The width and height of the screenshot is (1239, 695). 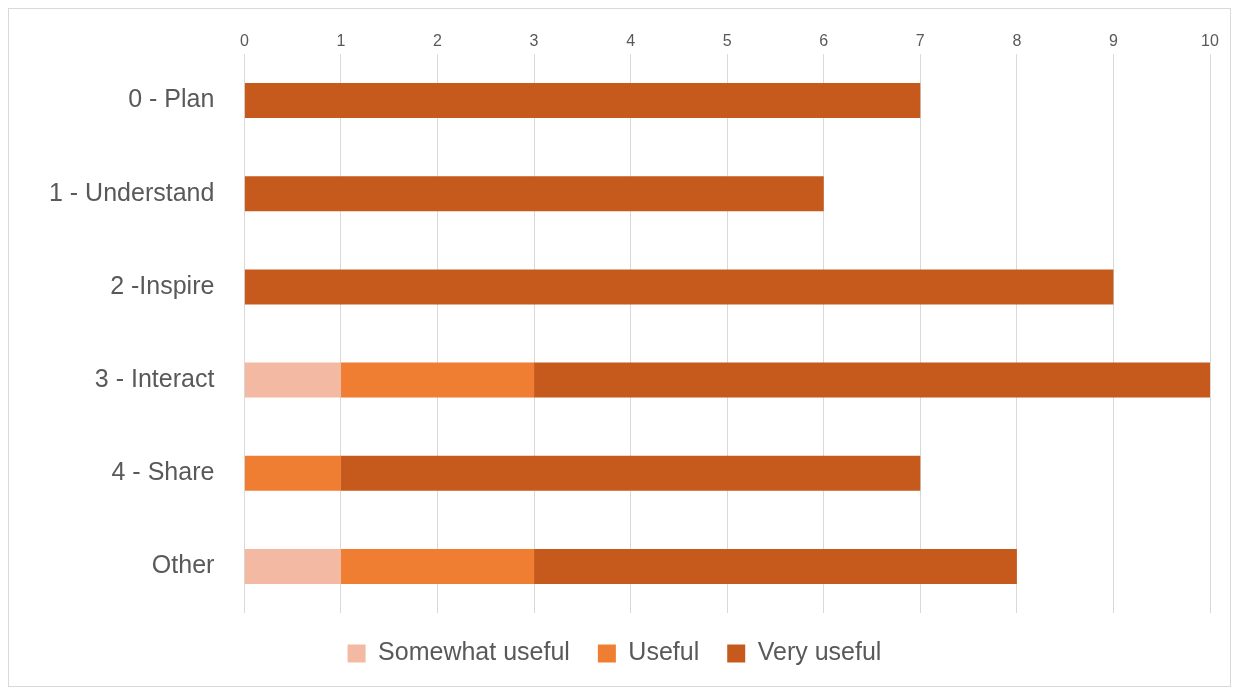 I want to click on x-tick-label: 4, so click(x=631, y=40).